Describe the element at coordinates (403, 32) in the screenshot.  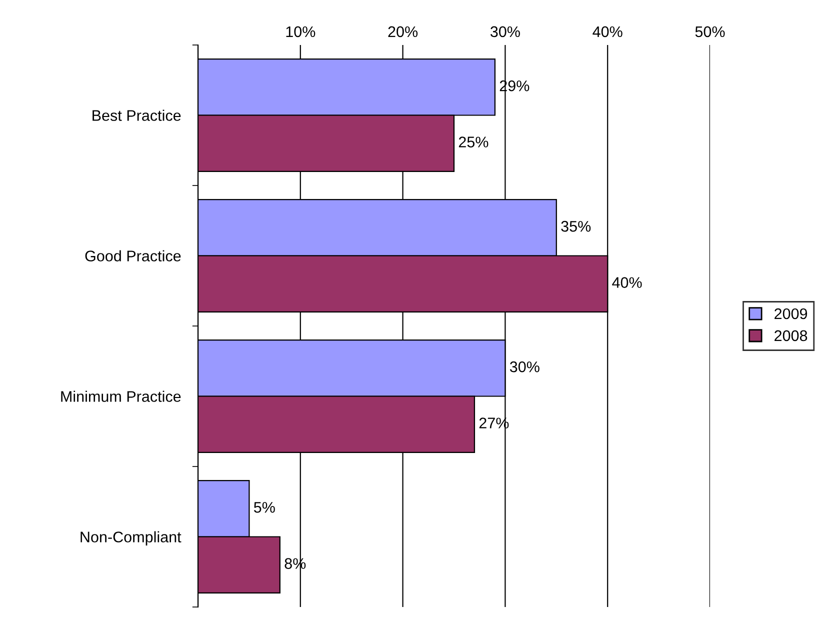
I see `x-tick-label: 20%` at that location.